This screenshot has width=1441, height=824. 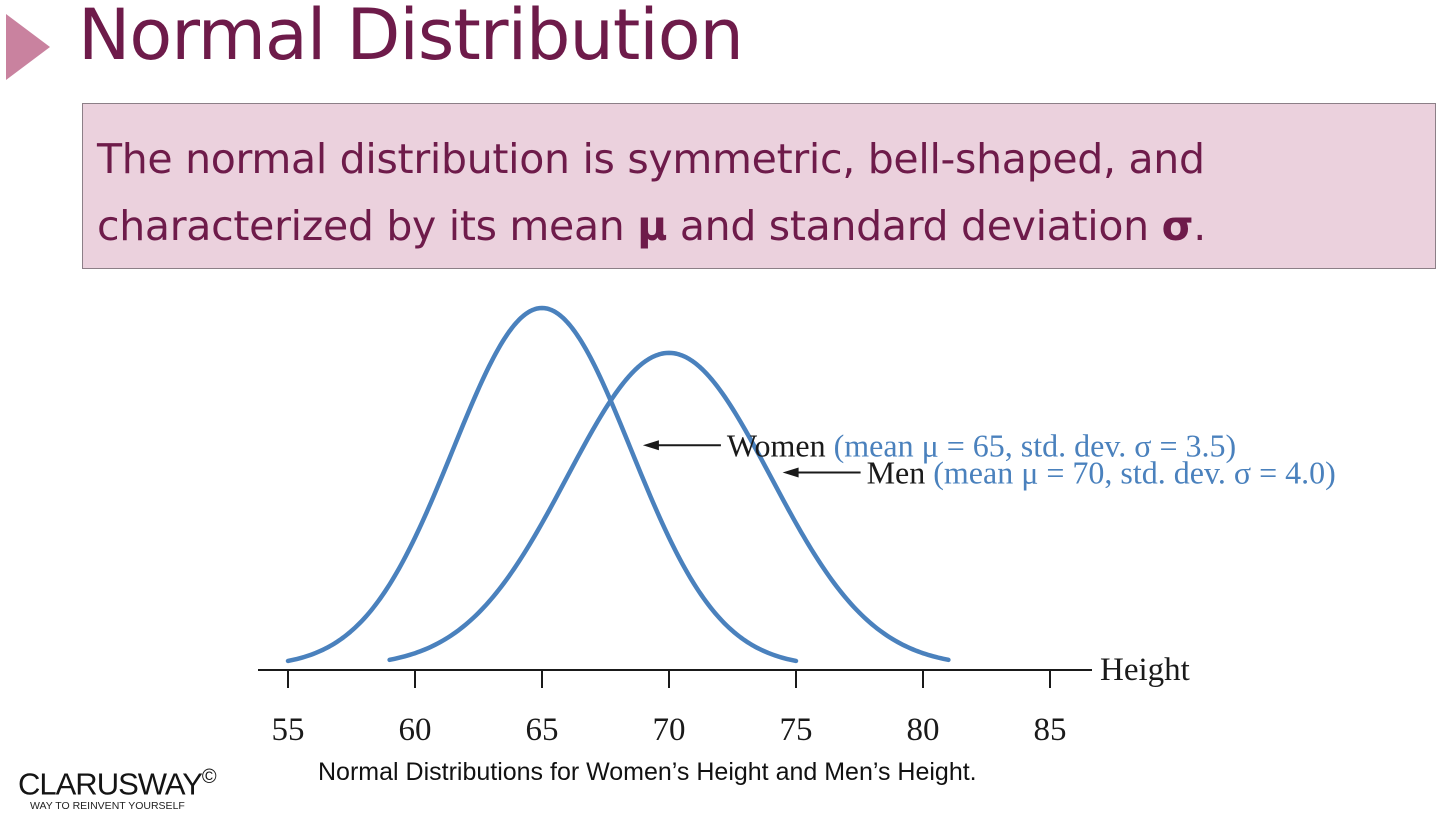 I want to click on x-tick-label-80: 80, so click(x=923, y=730).